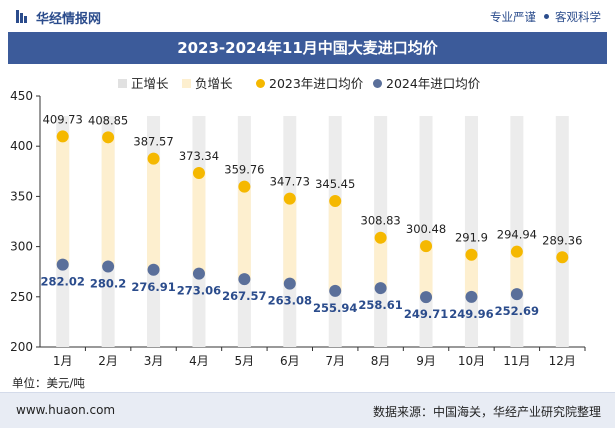 The width and height of the screenshot is (615, 428). Describe the element at coordinates (214, 83) in the screenshot. I see `legend-label-1: 负增长` at that location.